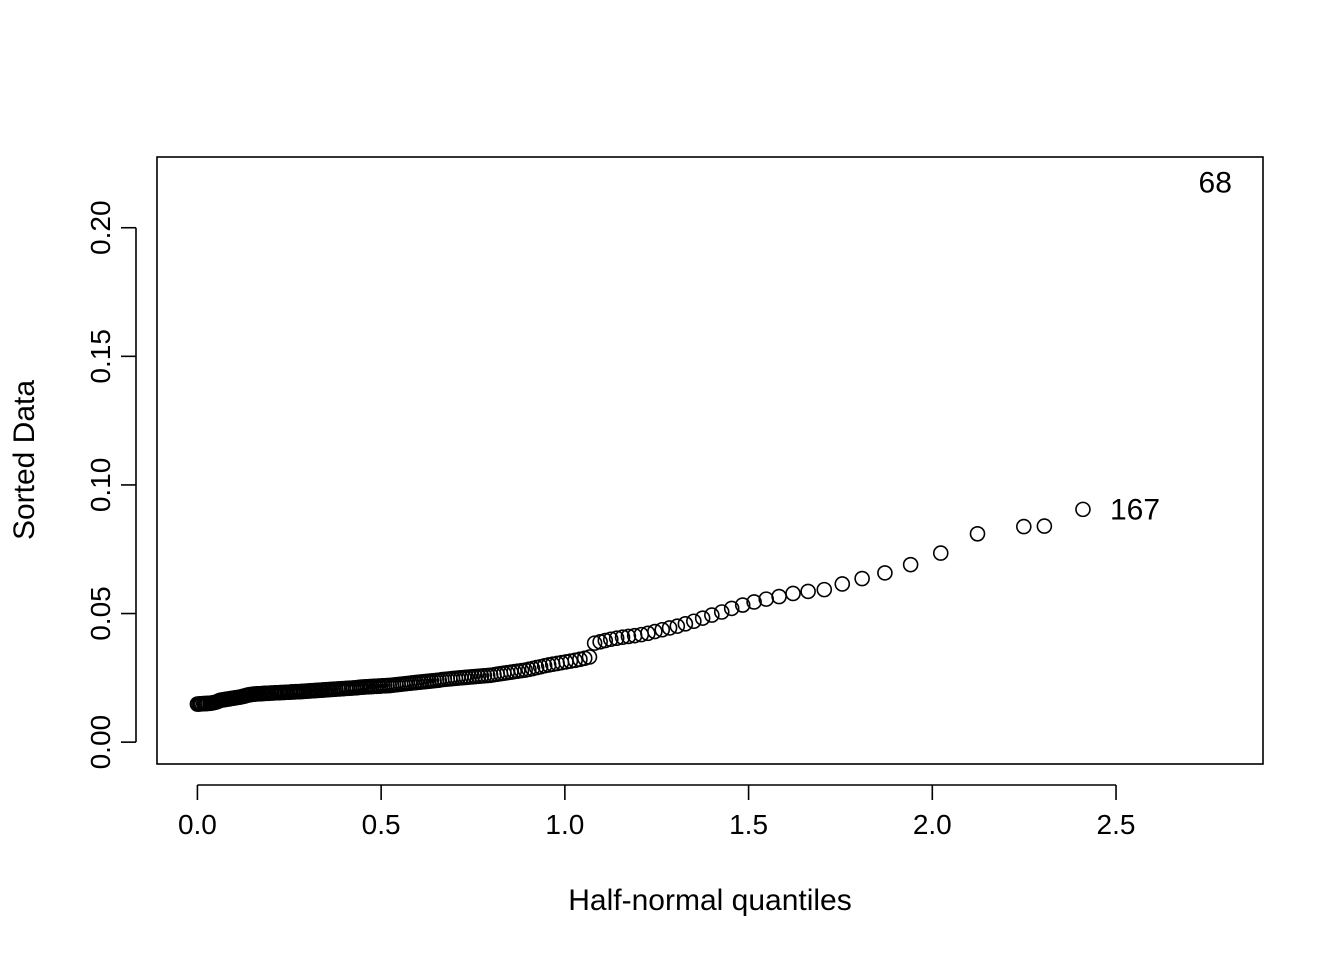  I want to click on x-tick-label: 2.5, so click(1116, 824).